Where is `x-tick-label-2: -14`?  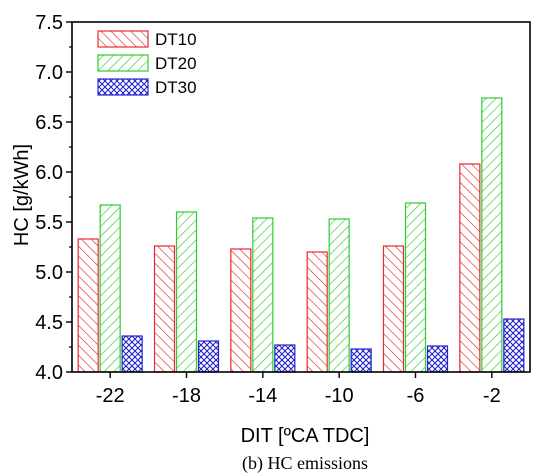 x-tick-label-2: -14 is located at coordinates (262, 396).